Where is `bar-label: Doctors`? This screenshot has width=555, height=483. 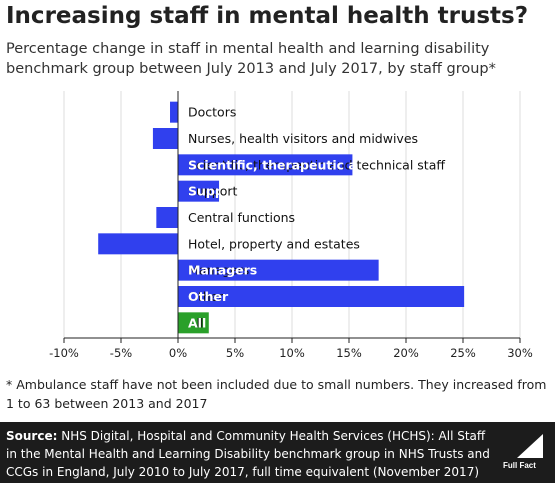
bar-label: Doctors is located at coordinates (212, 112).